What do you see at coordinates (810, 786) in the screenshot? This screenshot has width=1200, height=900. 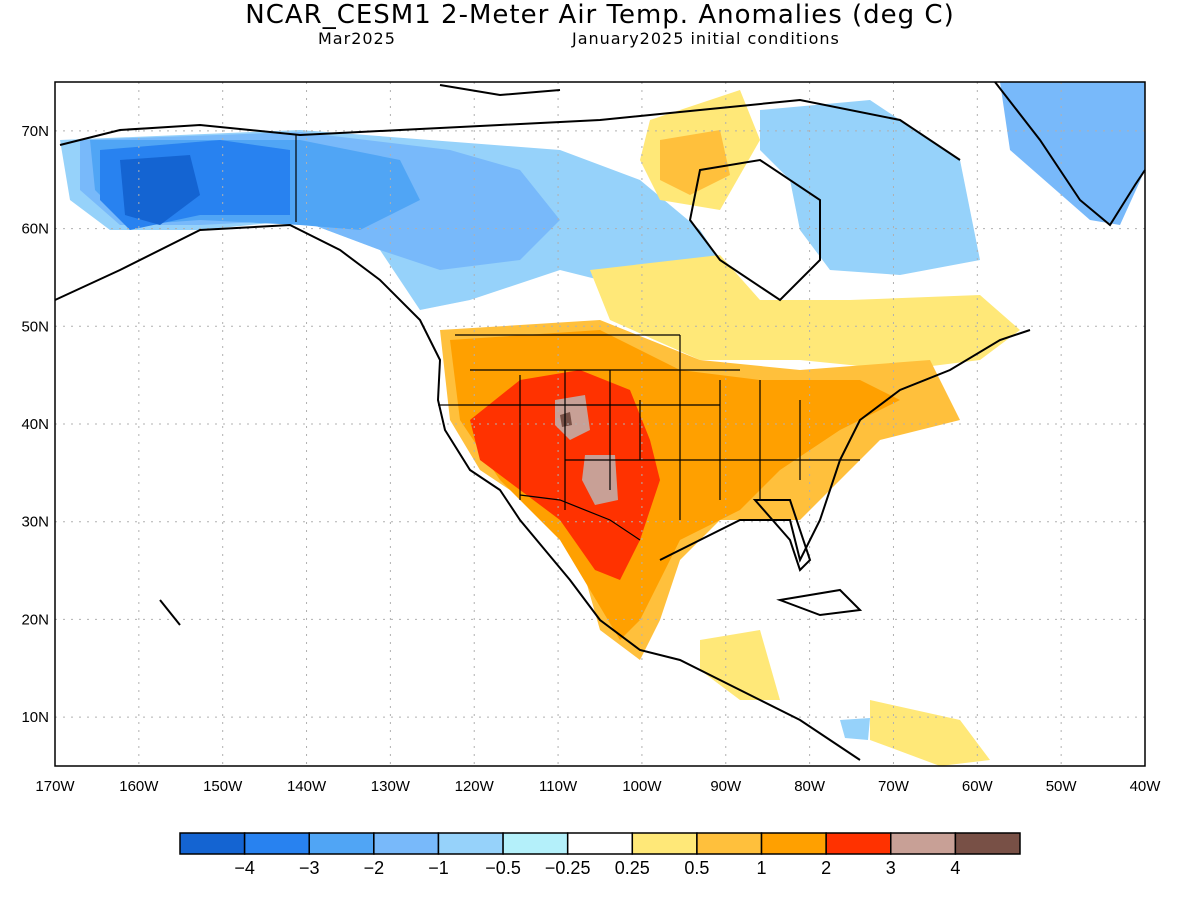 I see `lon-tick-label: 80W` at bounding box center [810, 786].